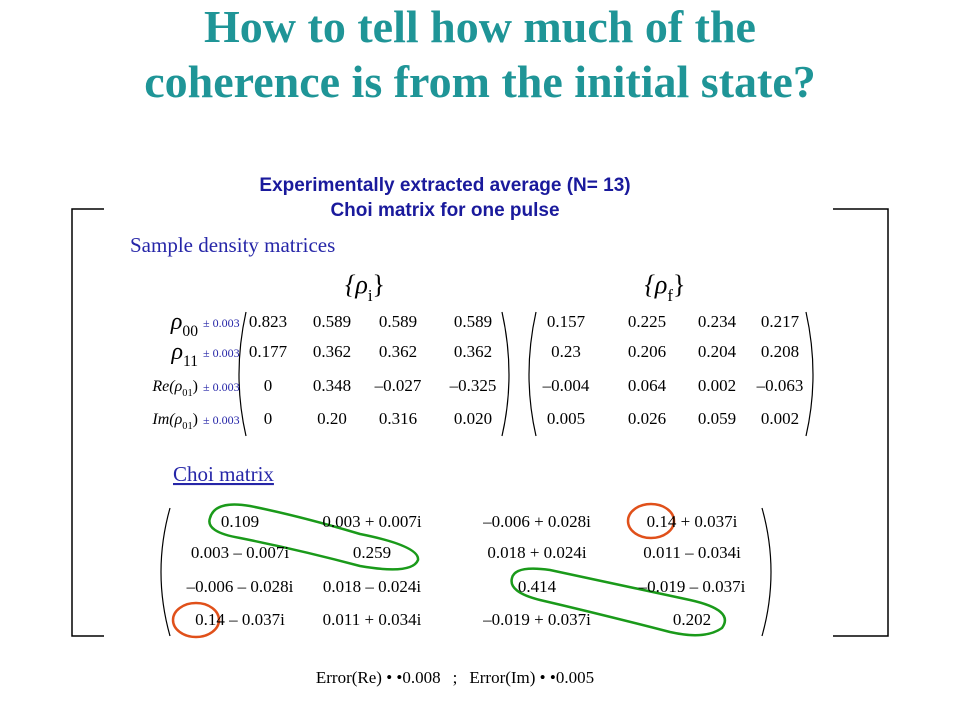 This screenshot has height=720, width=960. Describe the element at coordinates (536, 521) in the screenshot. I see `matrix-entry: –0.006 + 0.028i` at that location.